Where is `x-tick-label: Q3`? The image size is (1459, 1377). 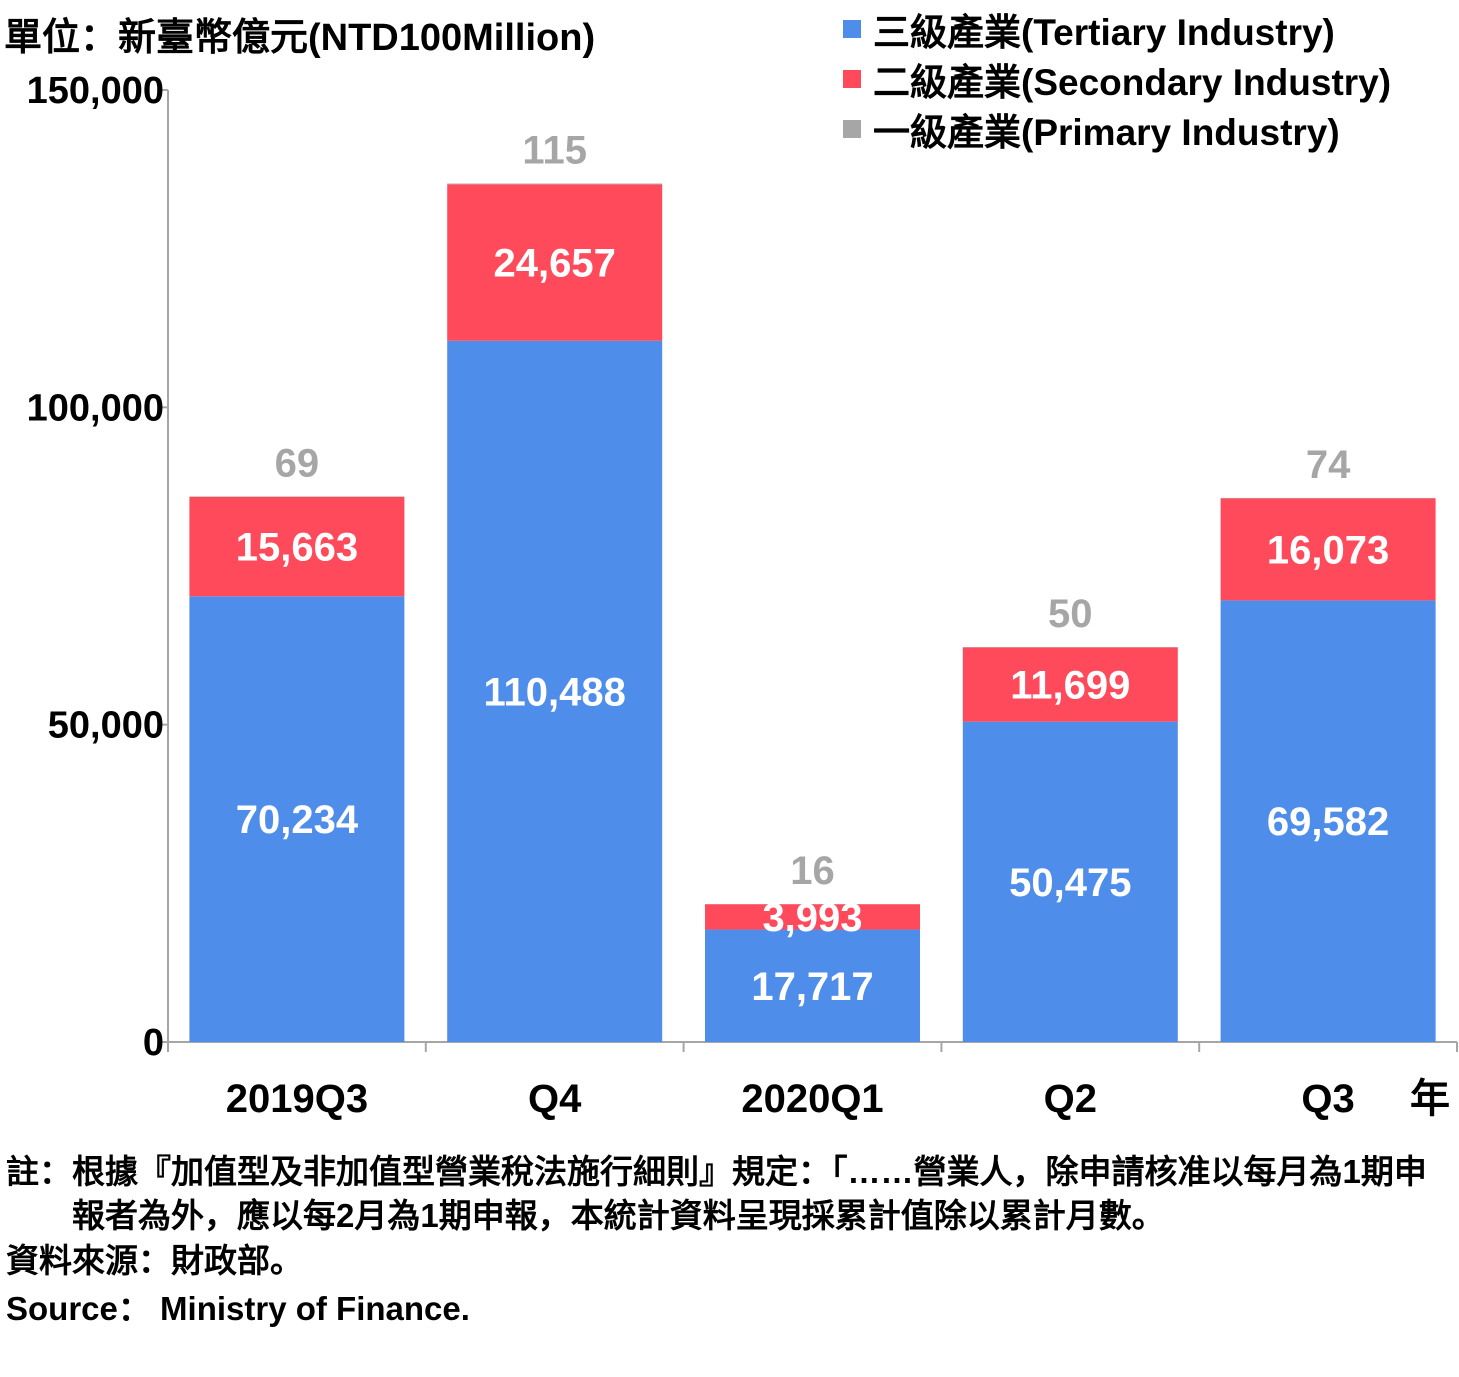
x-tick-label: Q3 is located at coordinates (1327, 1099).